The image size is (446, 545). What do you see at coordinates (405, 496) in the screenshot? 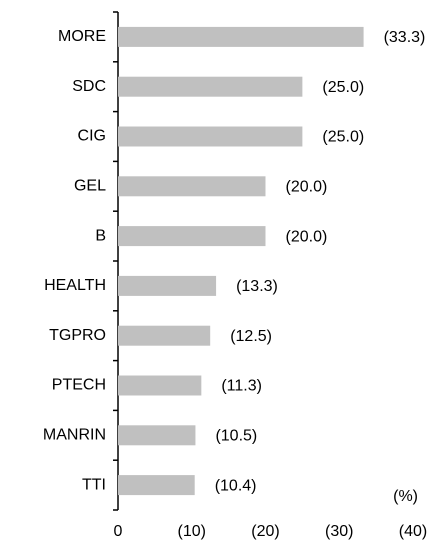
I see `unit-label: (%)` at bounding box center [405, 496].